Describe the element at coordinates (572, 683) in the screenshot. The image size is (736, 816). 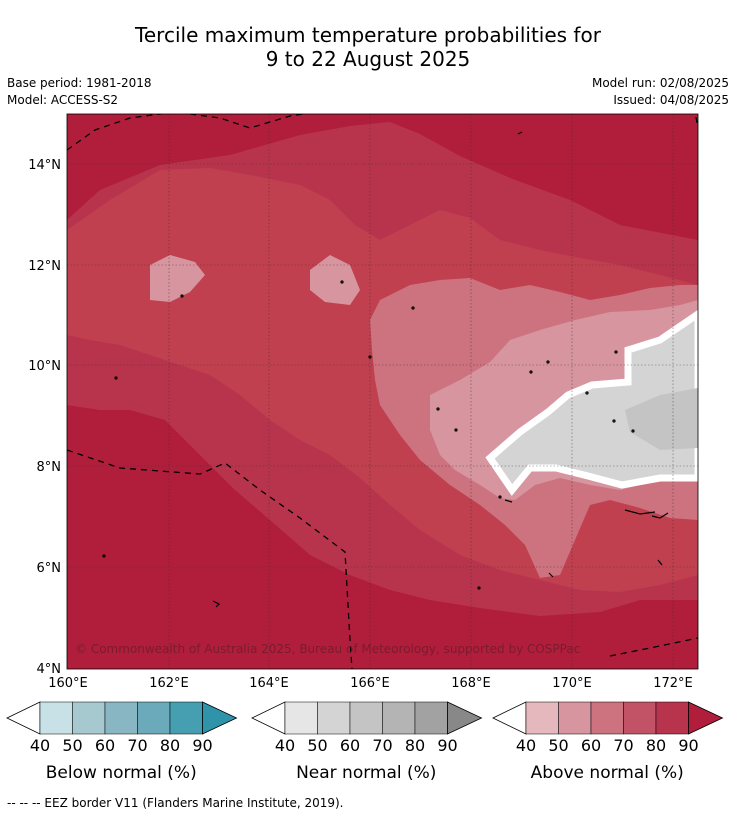
I see `lon-tick: 170°E` at that location.